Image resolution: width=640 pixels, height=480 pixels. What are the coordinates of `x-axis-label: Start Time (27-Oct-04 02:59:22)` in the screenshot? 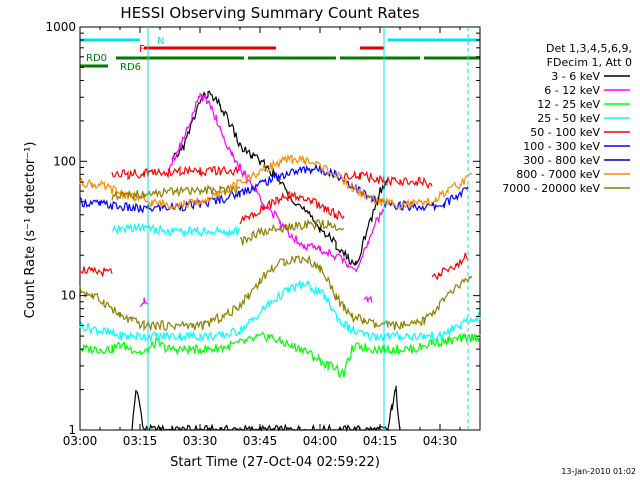 It's located at (275, 462).